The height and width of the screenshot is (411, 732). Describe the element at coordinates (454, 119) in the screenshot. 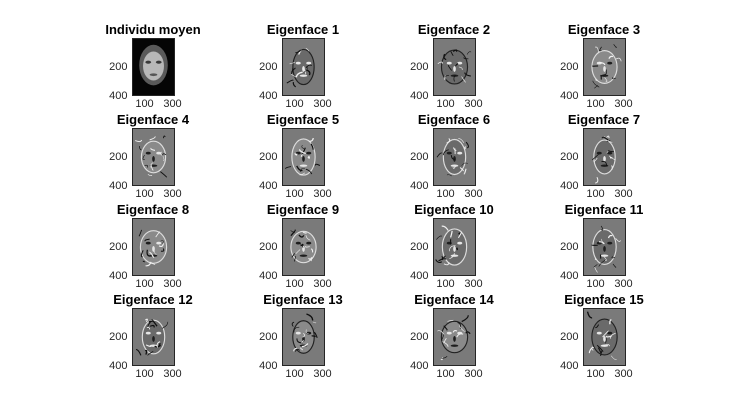

I see `panel-title: Eigenface 6` at that location.